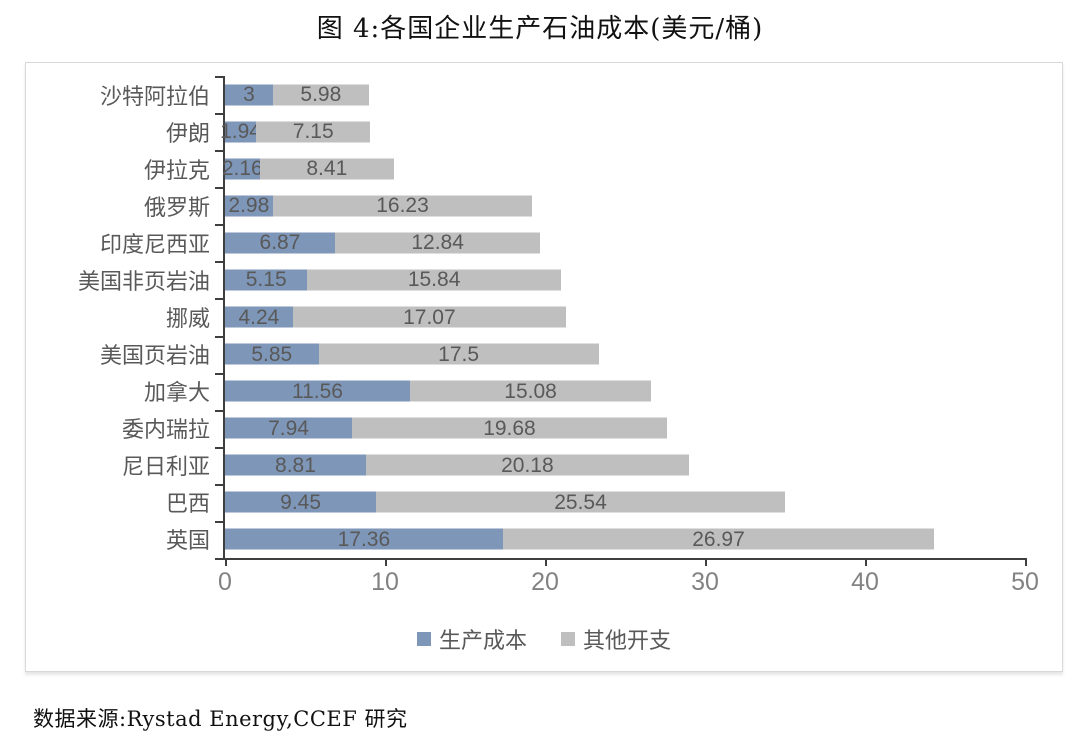 This screenshot has width=1080, height=737. Describe the element at coordinates (625, 317) in the screenshot. I see `stacked-bar: 4.24 17.07` at that location.